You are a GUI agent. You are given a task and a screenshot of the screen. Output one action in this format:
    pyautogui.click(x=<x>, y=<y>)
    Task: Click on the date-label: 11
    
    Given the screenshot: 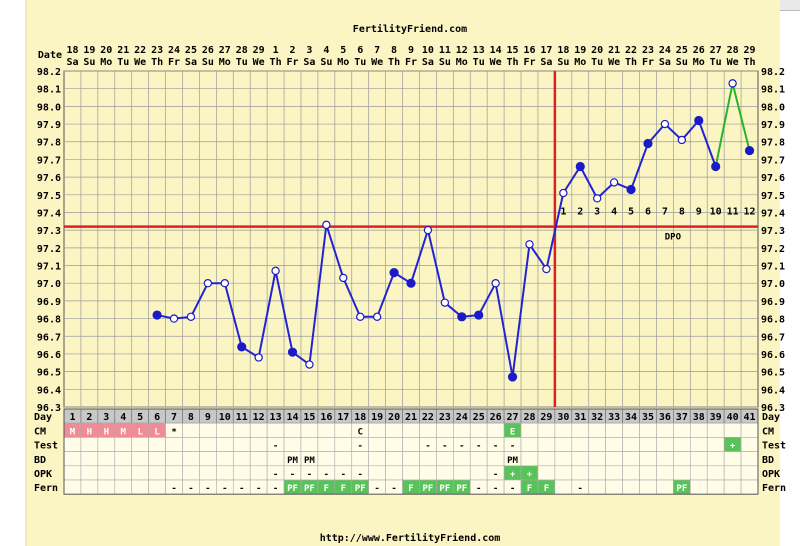 What is the action you would take?
    pyautogui.click(x=445, y=50)
    